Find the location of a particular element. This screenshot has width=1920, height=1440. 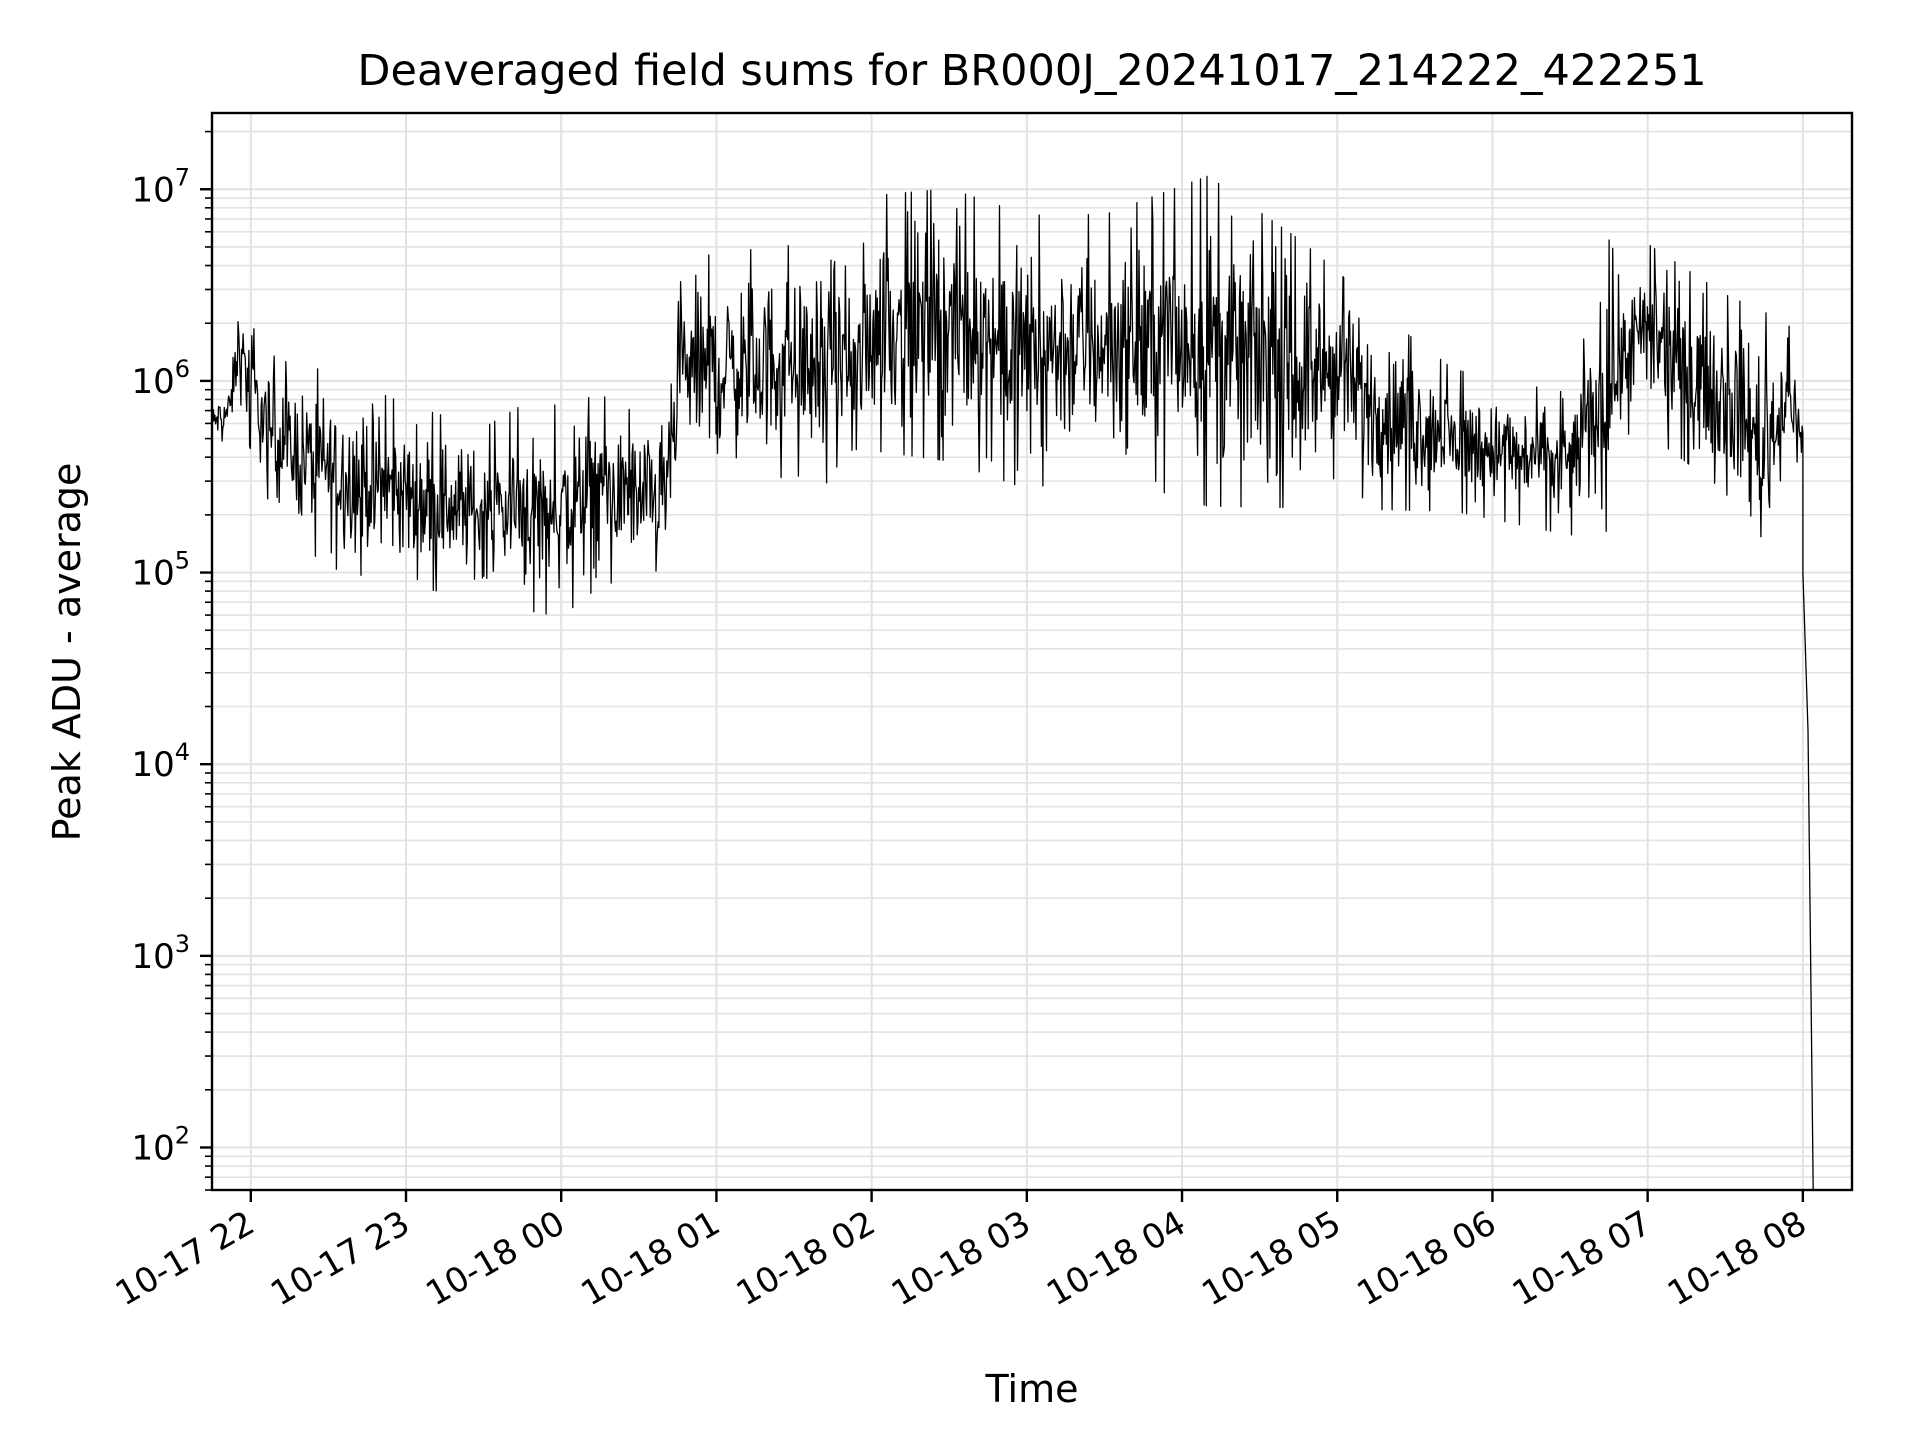

x-axis-label: Time is located at coordinates (1032, 1389).